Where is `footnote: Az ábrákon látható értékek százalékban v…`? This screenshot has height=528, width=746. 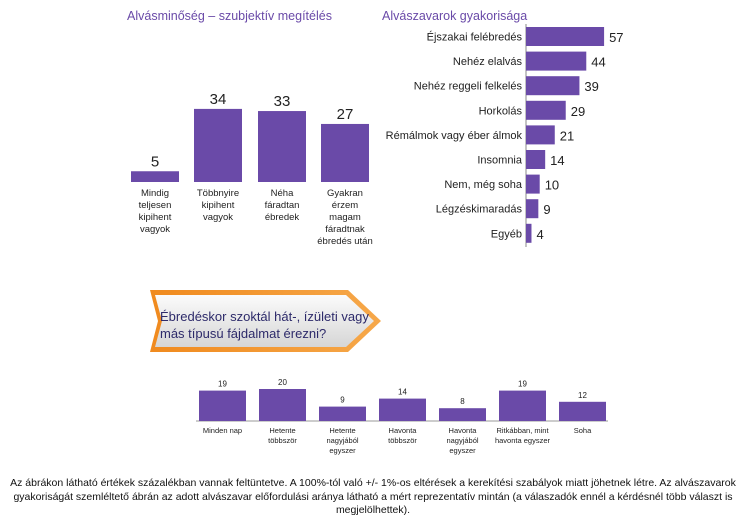 footnote: Az ábrákon látható értékek százalékban v… is located at coordinates (373, 496).